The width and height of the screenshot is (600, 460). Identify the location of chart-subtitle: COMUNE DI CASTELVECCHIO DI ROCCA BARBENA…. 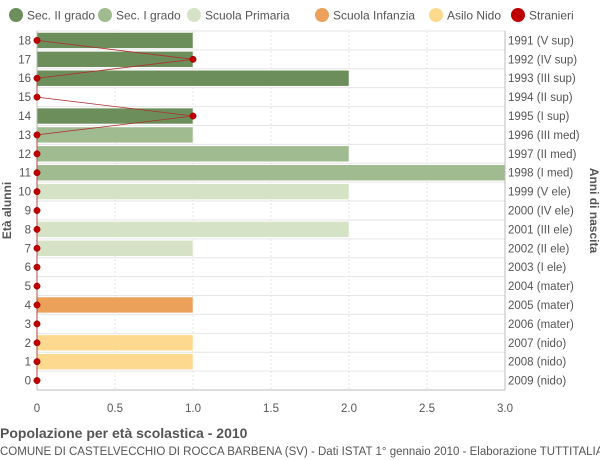
(300, 452).